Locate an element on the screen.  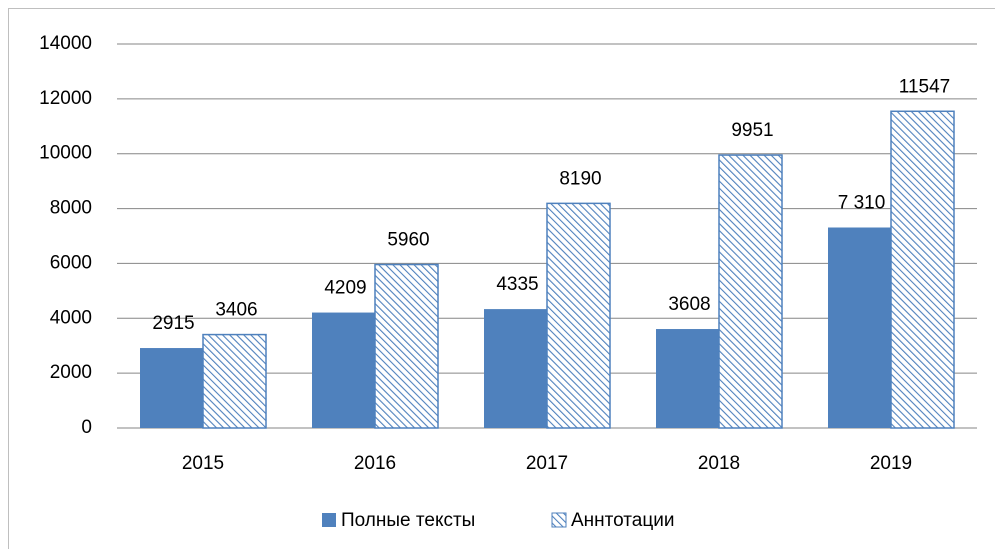
y-tick-label: 12000 is located at coordinates (65, 98).